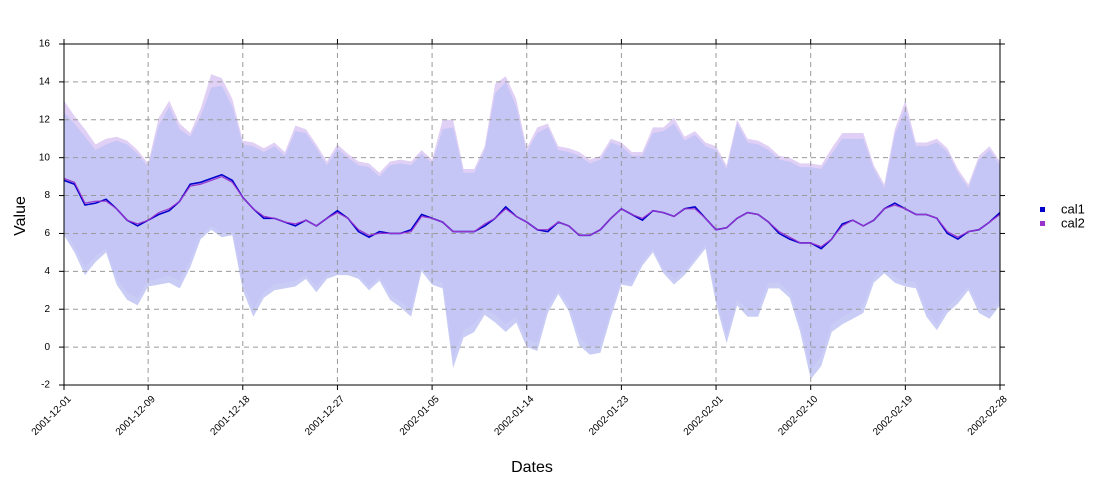 This screenshot has height=489, width=1103. What do you see at coordinates (45, 157) in the screenshot?
I see `y-tick-label: 10` at bounding box center [45, 157].